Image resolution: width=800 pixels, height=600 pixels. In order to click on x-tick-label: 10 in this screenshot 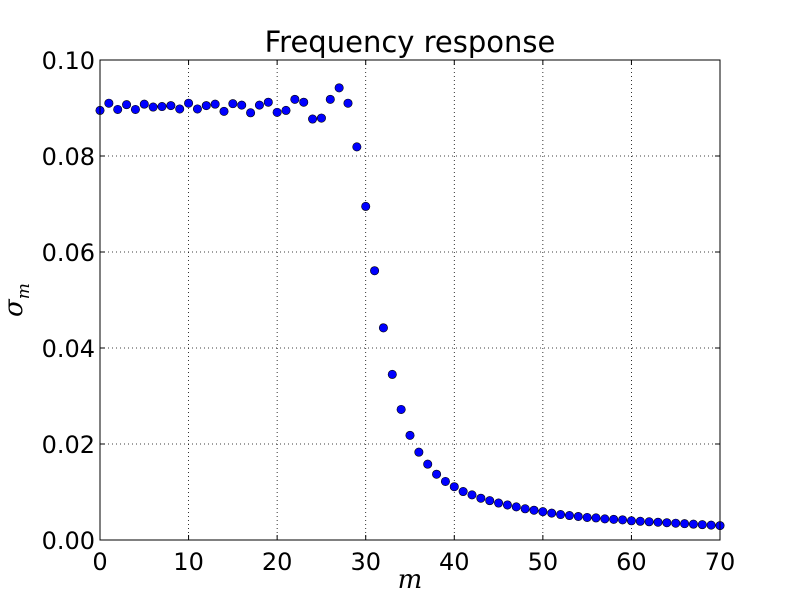, I will do `click(188, 562)`.